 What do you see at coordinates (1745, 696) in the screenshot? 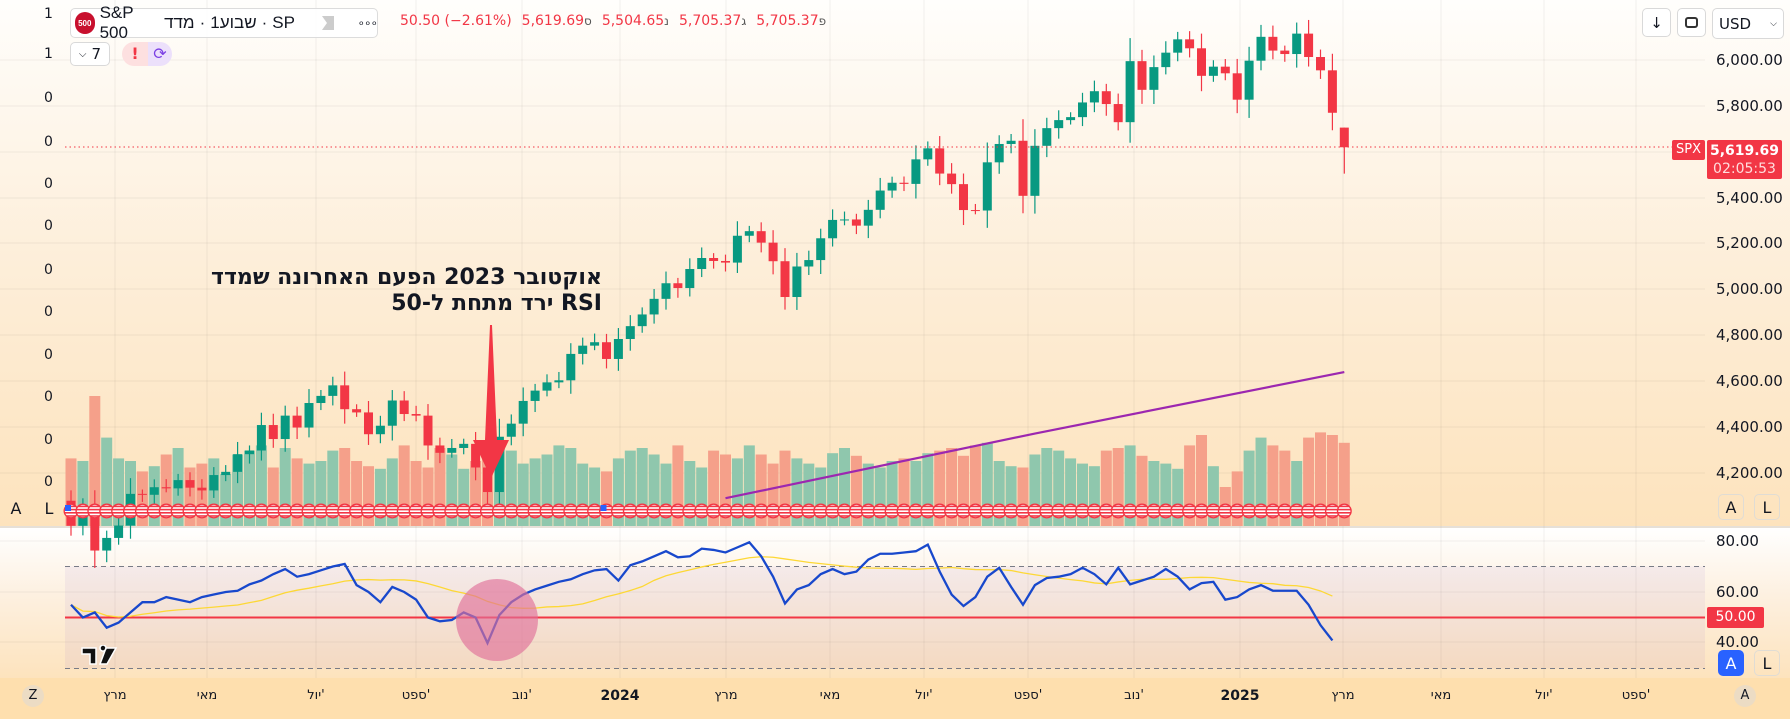
I see `auto-scale-time-button: A` at bounding box center [1745, 696].